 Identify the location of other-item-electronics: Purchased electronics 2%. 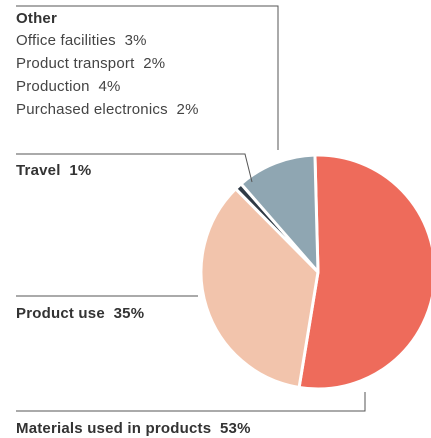
(107, 109).